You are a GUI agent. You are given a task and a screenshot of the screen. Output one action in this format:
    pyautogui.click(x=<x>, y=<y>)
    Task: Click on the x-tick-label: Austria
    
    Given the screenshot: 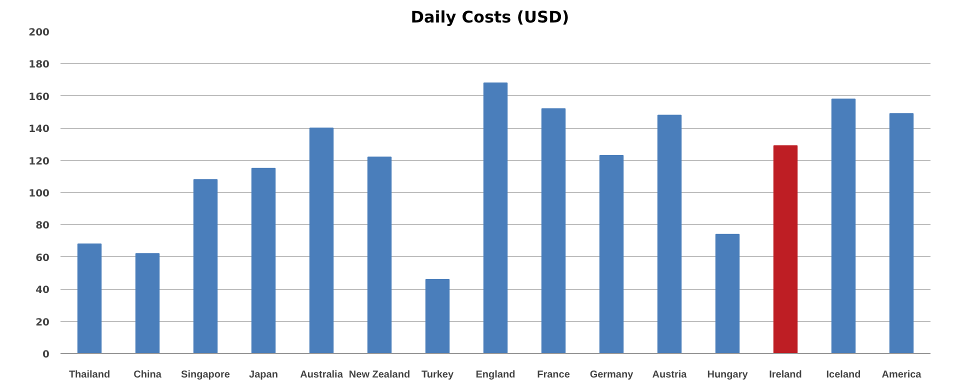 What is the action you would take?
    pyautogui.click(x=670, y=375)
    